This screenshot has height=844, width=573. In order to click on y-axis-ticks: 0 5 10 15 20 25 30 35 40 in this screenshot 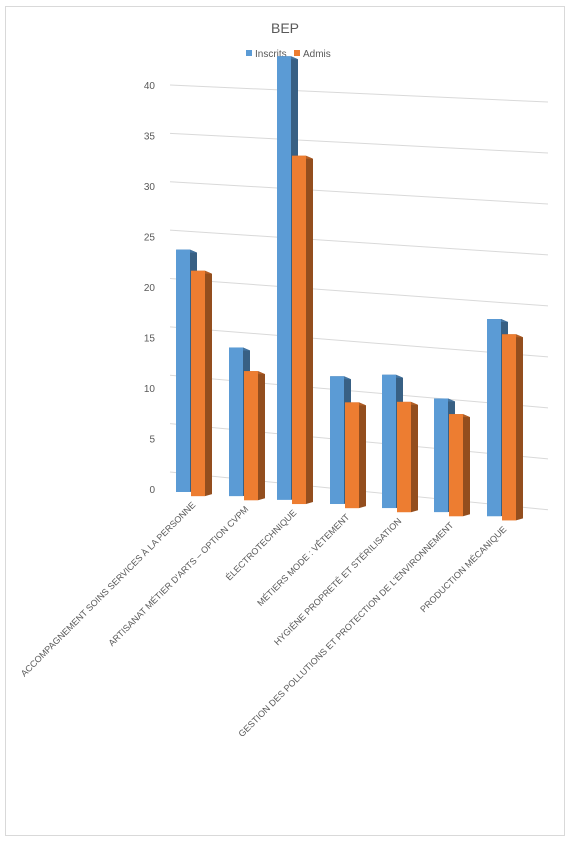, I will do `click(150, 288)`.